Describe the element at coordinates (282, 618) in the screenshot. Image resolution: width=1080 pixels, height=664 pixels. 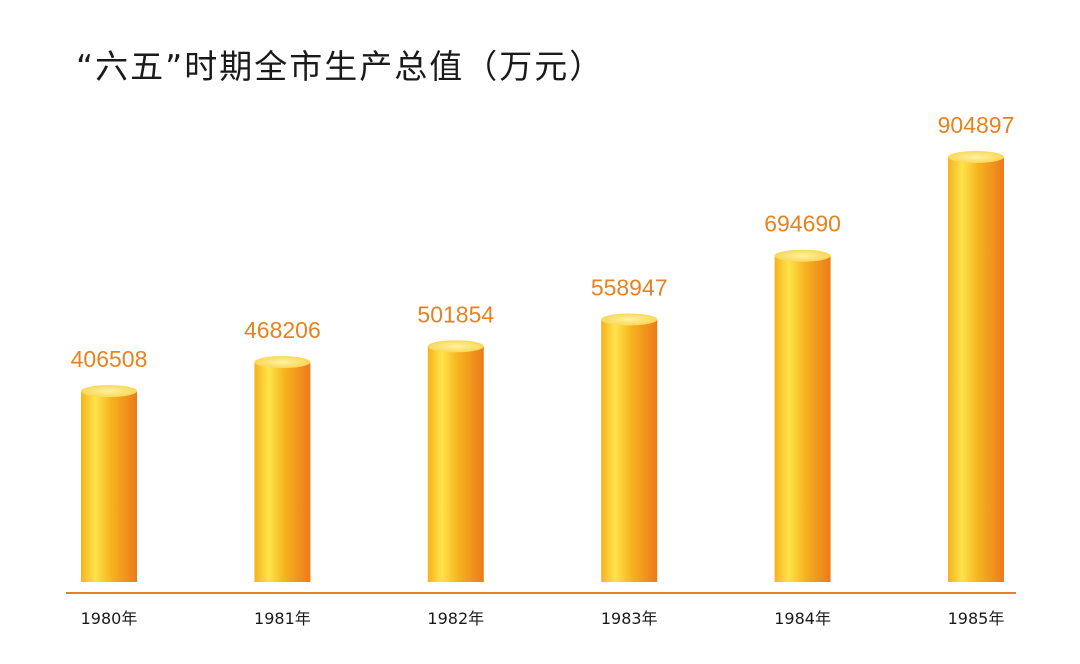
I see `x-tick-label: 1981年` at that location.